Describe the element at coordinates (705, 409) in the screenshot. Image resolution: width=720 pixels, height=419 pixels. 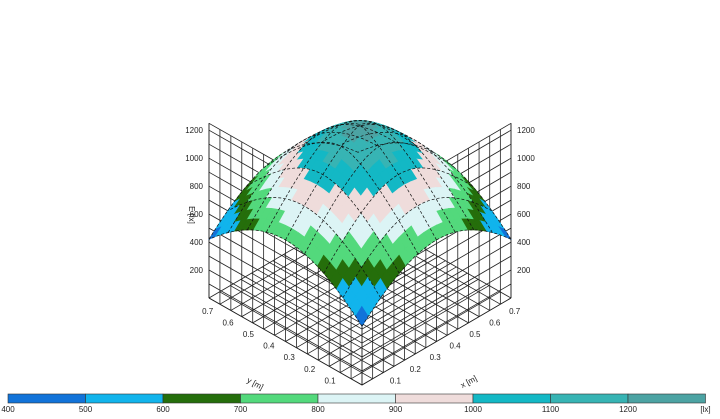
I see `color-scale-label: [lx]` at that location.